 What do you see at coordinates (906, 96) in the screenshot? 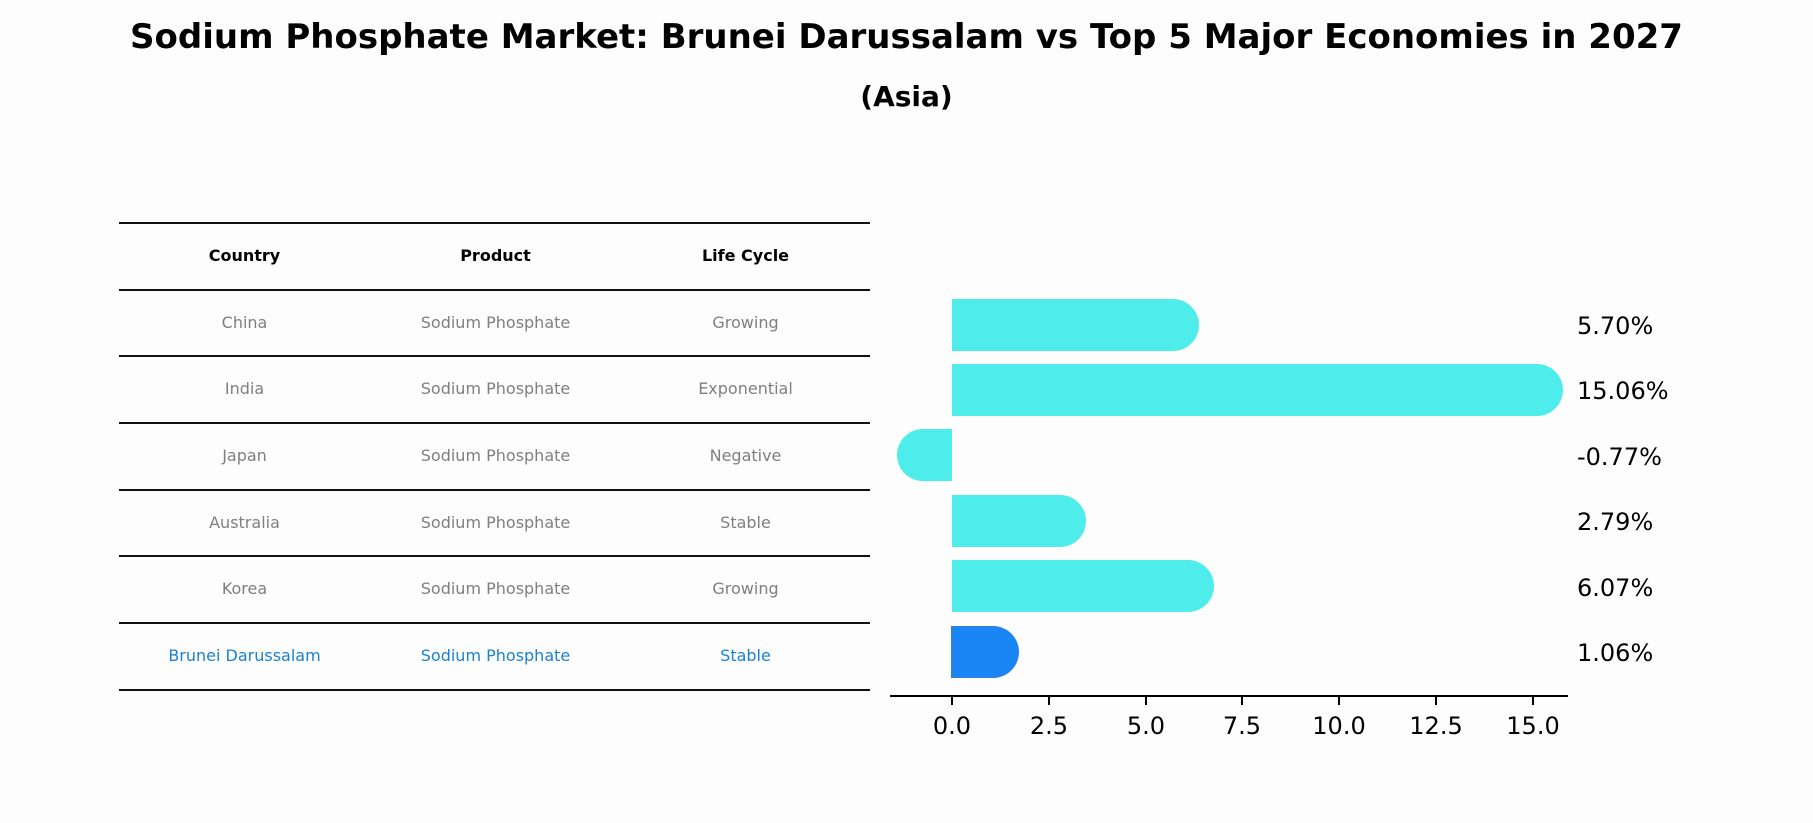
I see `chart-subtitle: (Asia)` at bounding box center [906, 96].